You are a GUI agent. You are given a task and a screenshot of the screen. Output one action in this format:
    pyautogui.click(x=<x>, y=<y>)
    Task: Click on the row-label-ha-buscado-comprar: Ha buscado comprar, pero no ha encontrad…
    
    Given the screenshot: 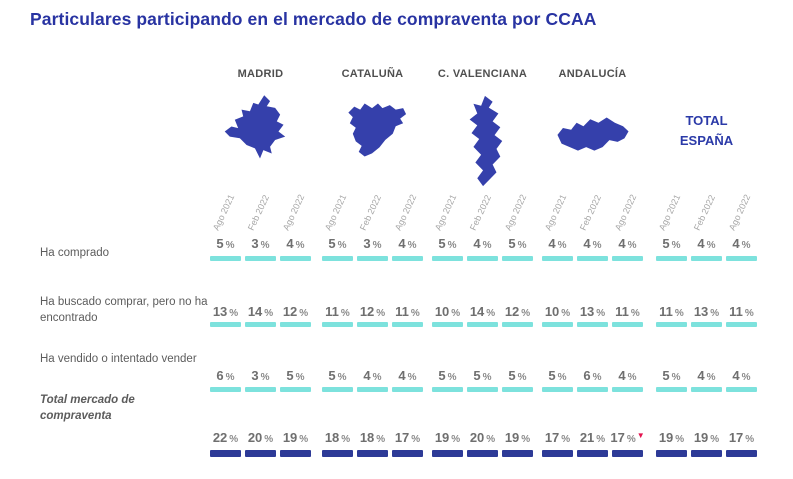 What is the action you would take?
    pyautogui.click(x=124, y=310)
    